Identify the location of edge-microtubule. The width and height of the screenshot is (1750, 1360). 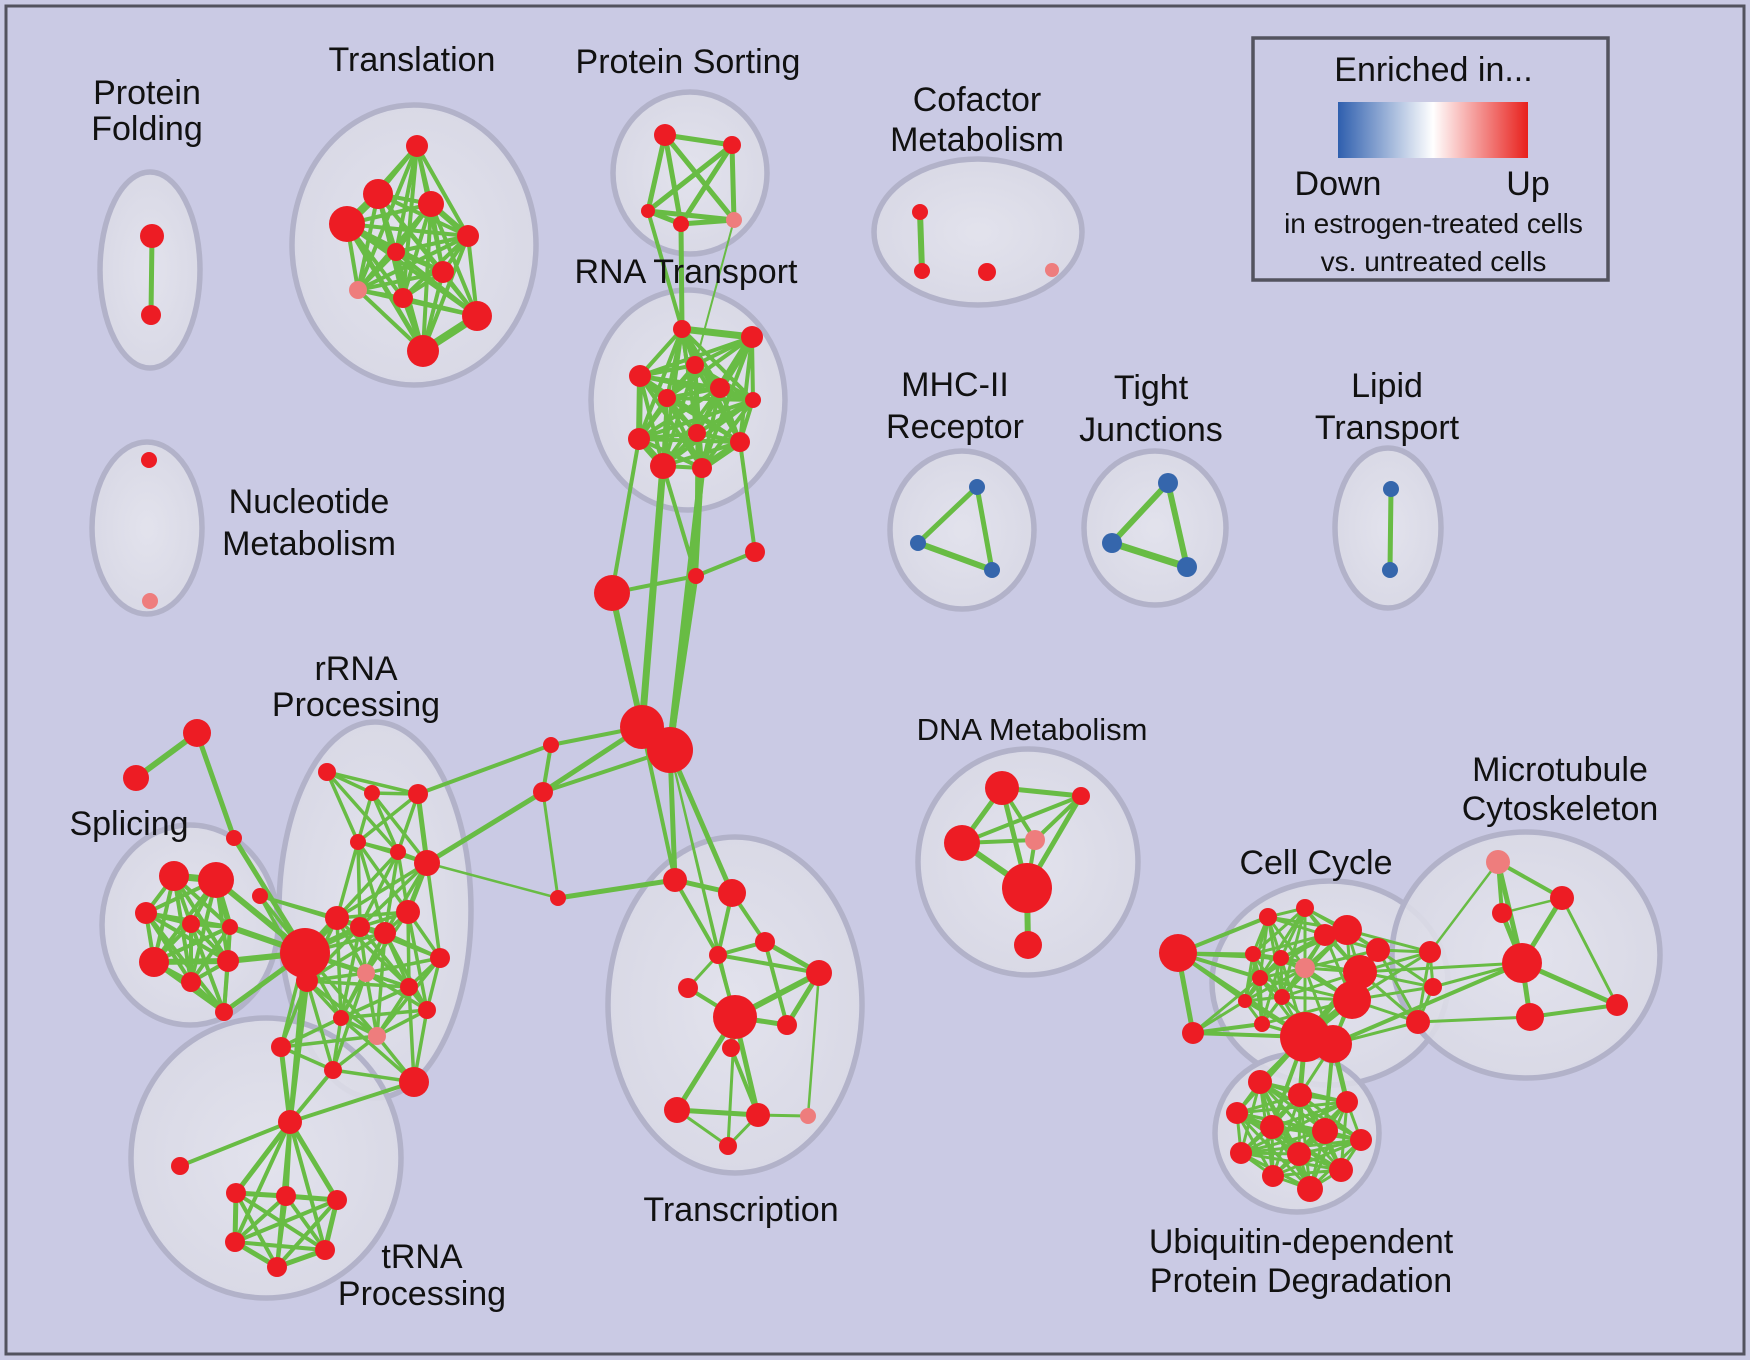
(1573, 1011).